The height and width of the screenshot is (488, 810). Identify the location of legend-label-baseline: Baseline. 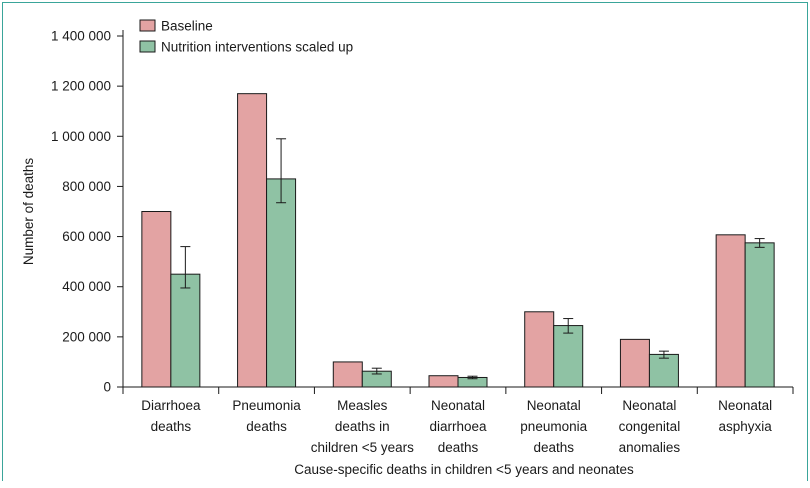
(187, 26).